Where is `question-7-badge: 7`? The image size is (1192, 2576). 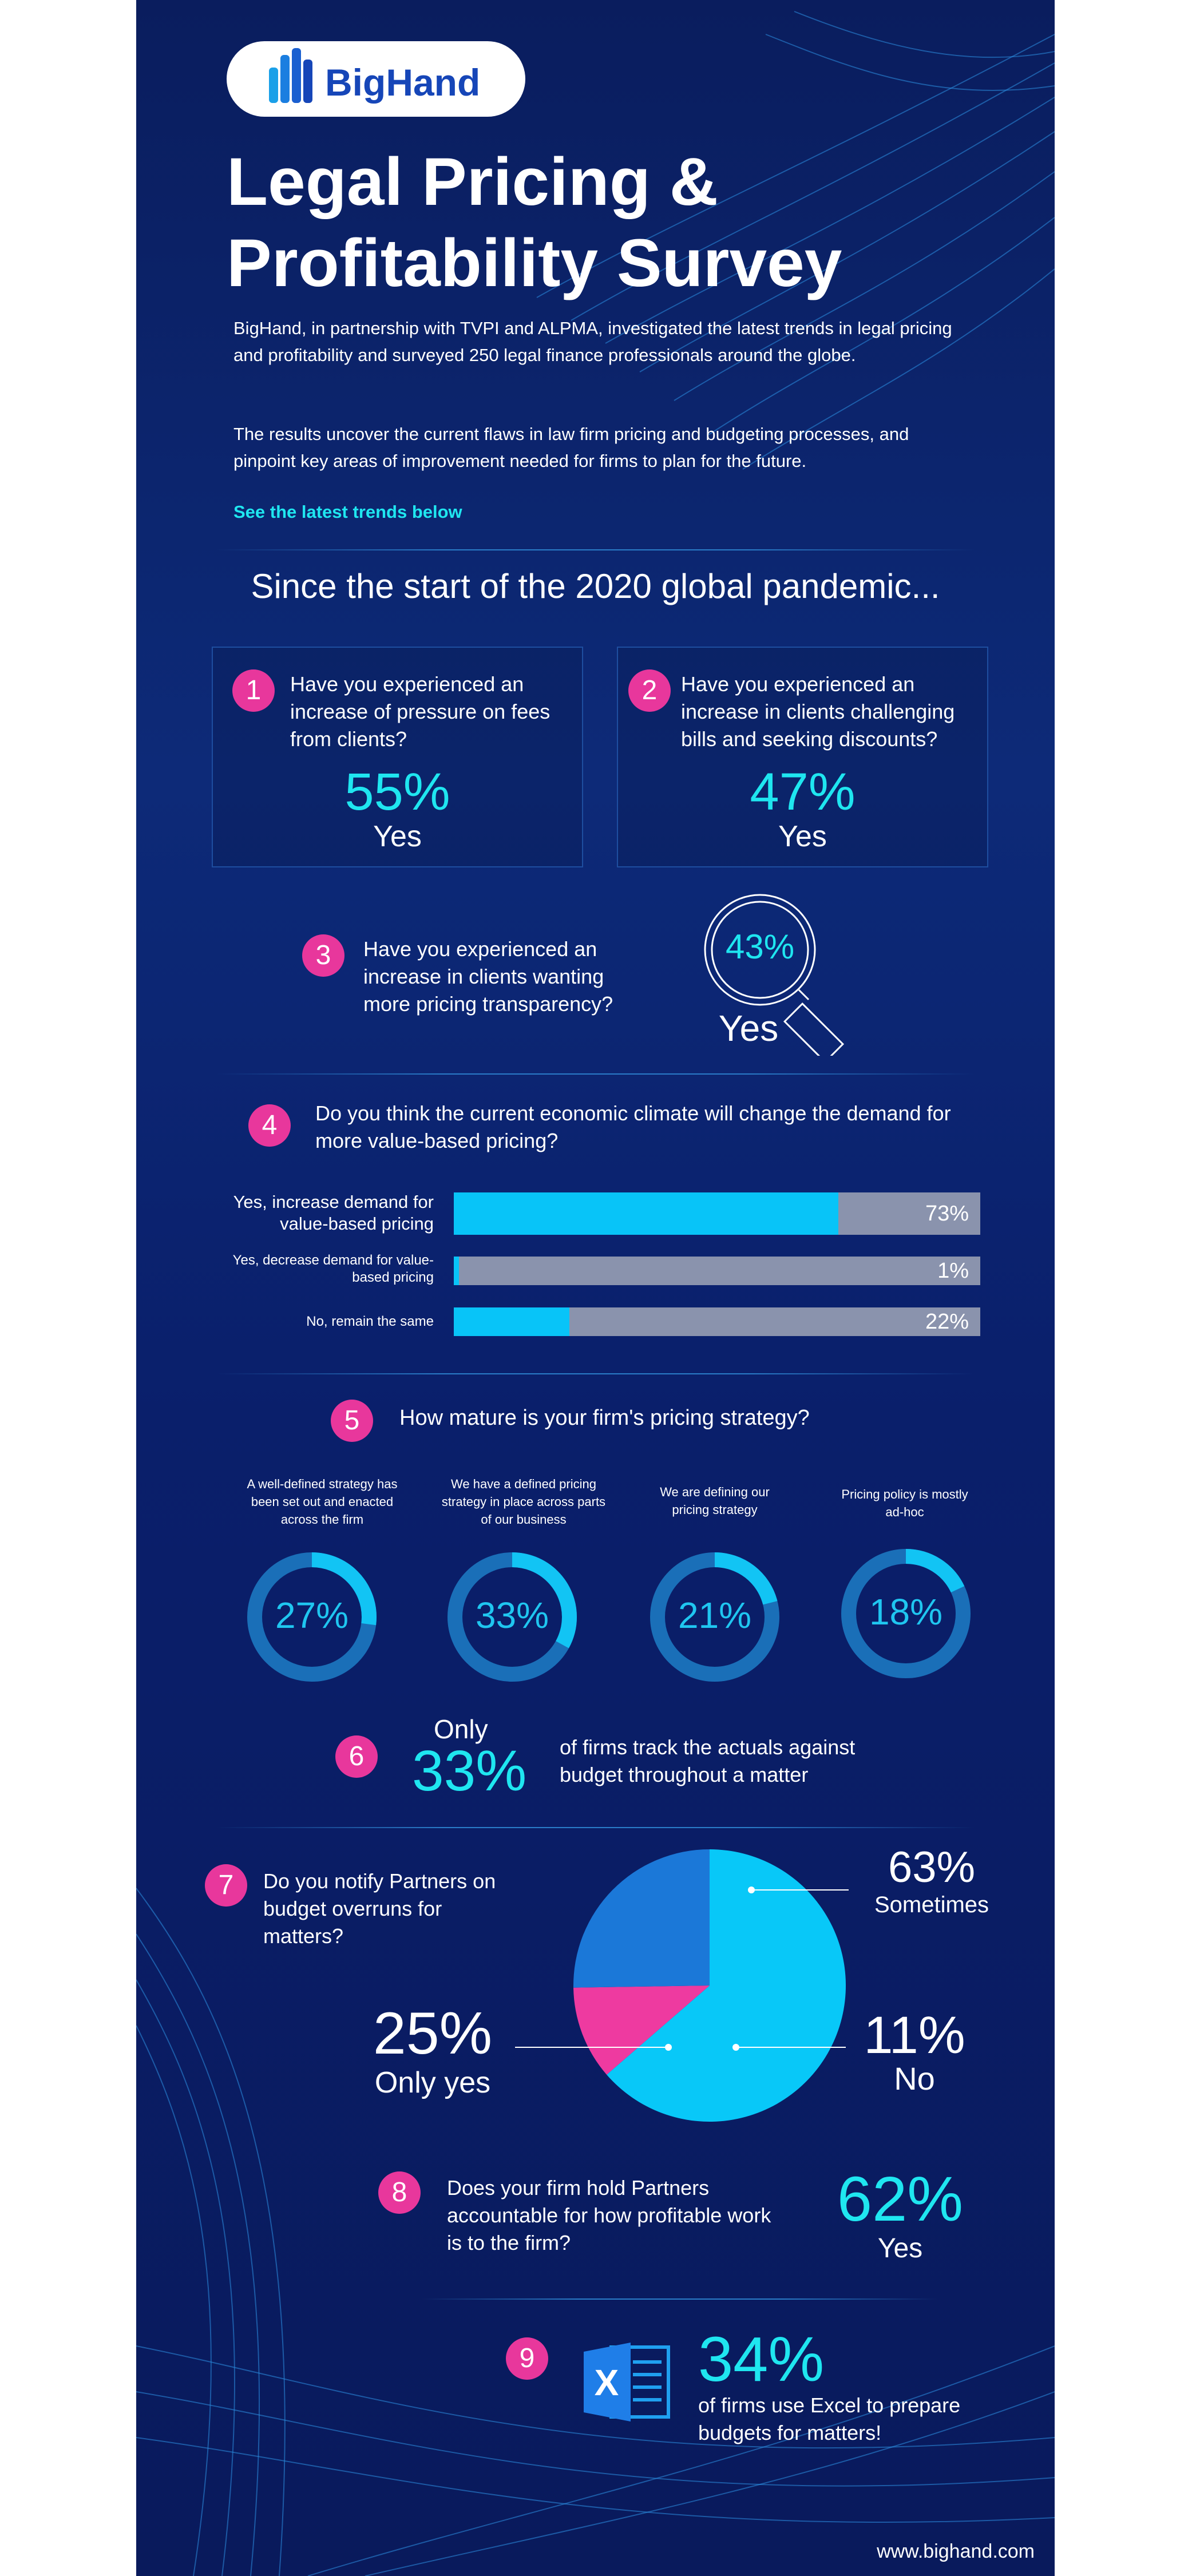
question-7-badge: 7 is located at coordinates (226, 1886).